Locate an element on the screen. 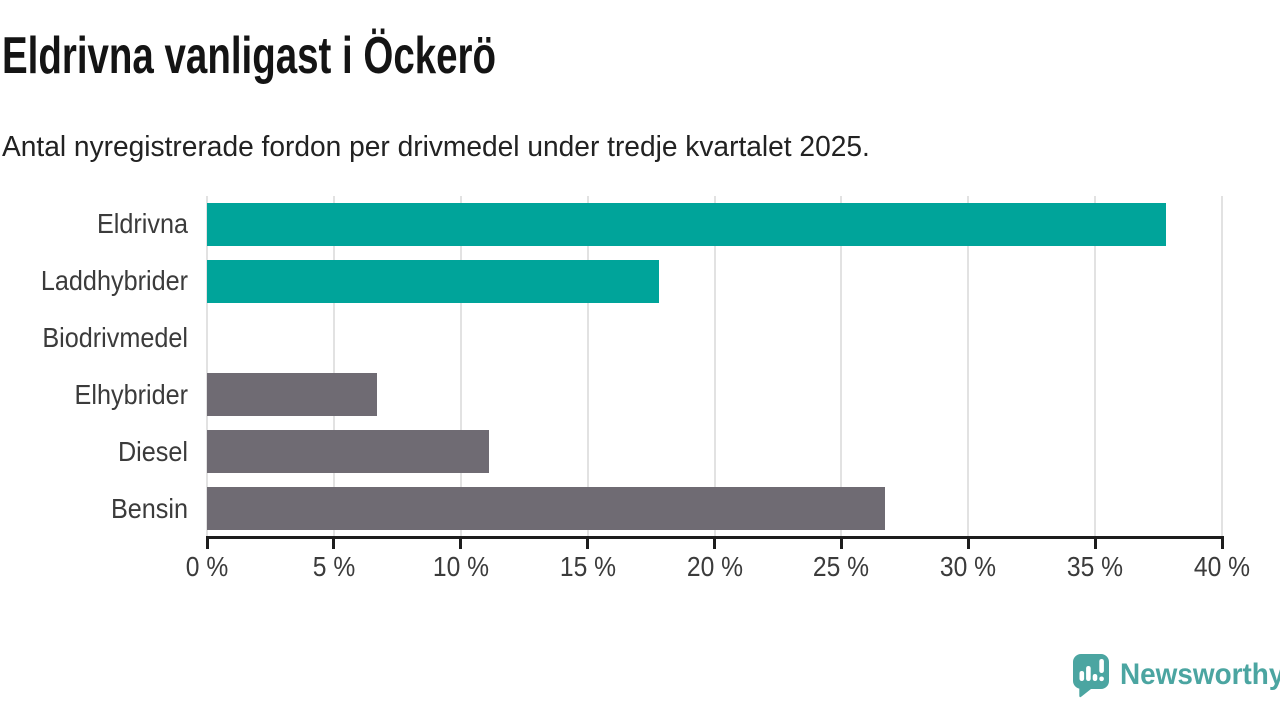  bar-diesel is located at coordinates (348, 452).